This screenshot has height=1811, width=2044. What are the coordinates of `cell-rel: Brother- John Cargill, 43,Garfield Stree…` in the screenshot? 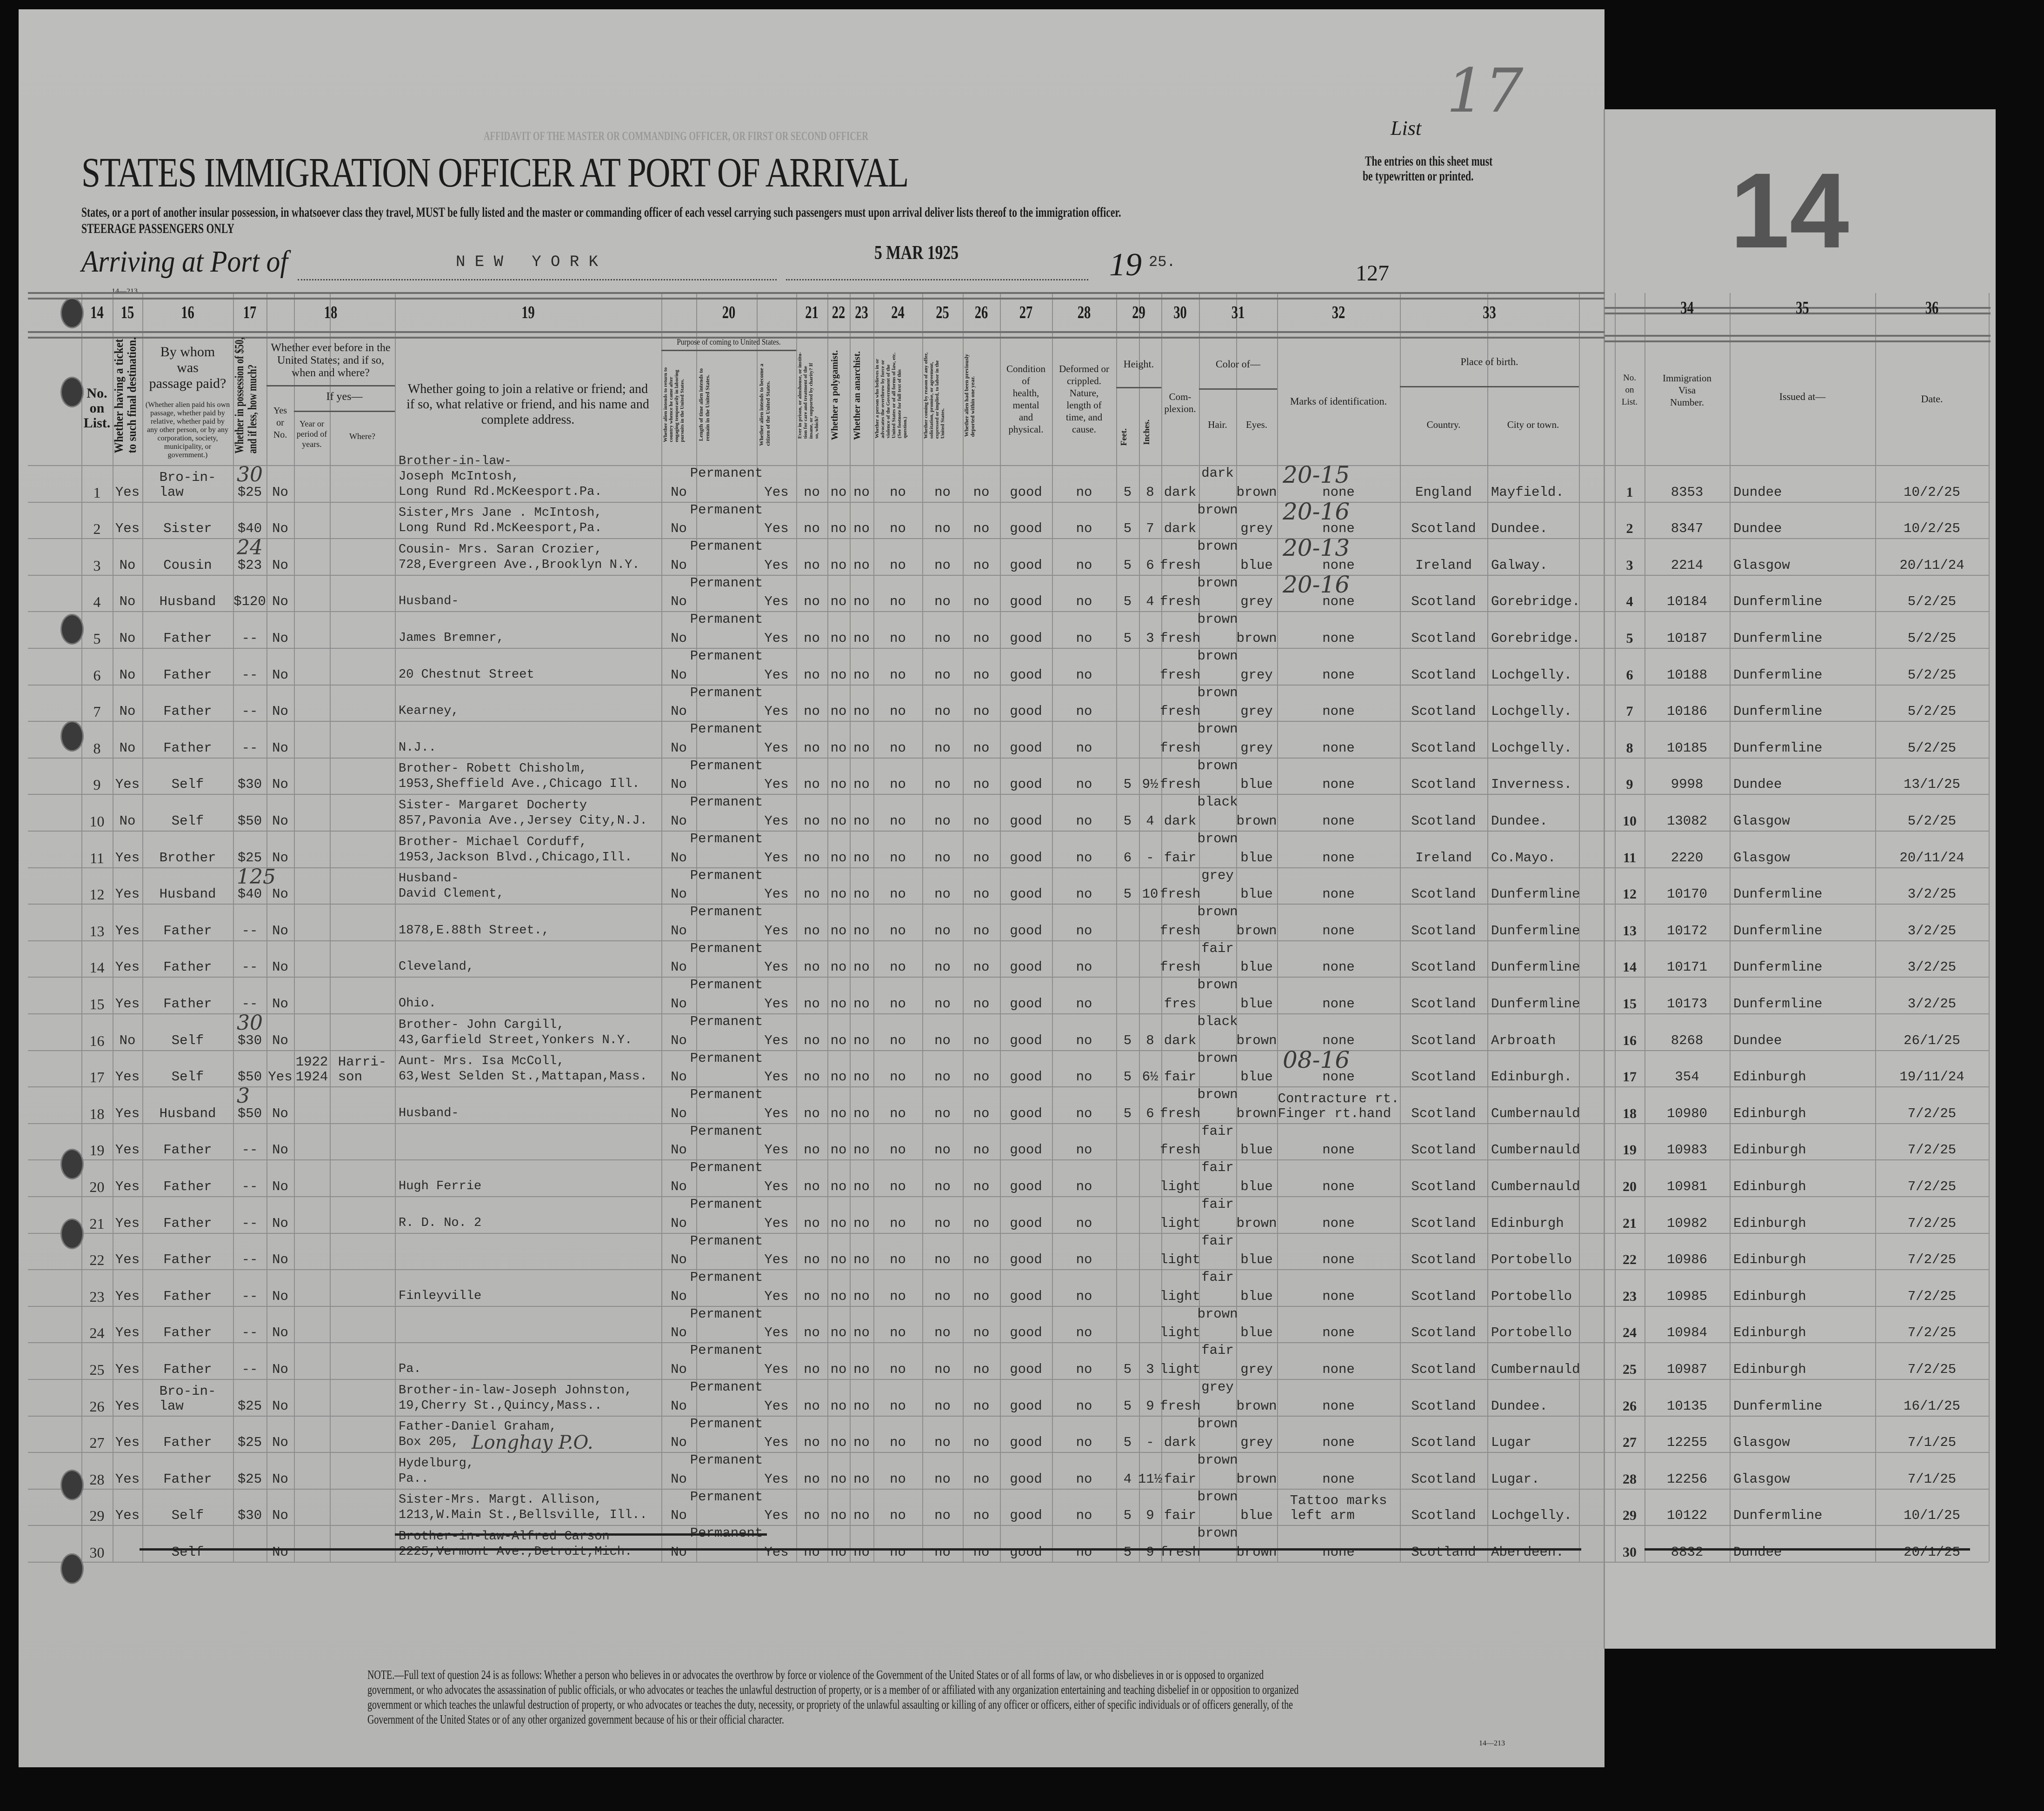 It's located at (516, 1032).